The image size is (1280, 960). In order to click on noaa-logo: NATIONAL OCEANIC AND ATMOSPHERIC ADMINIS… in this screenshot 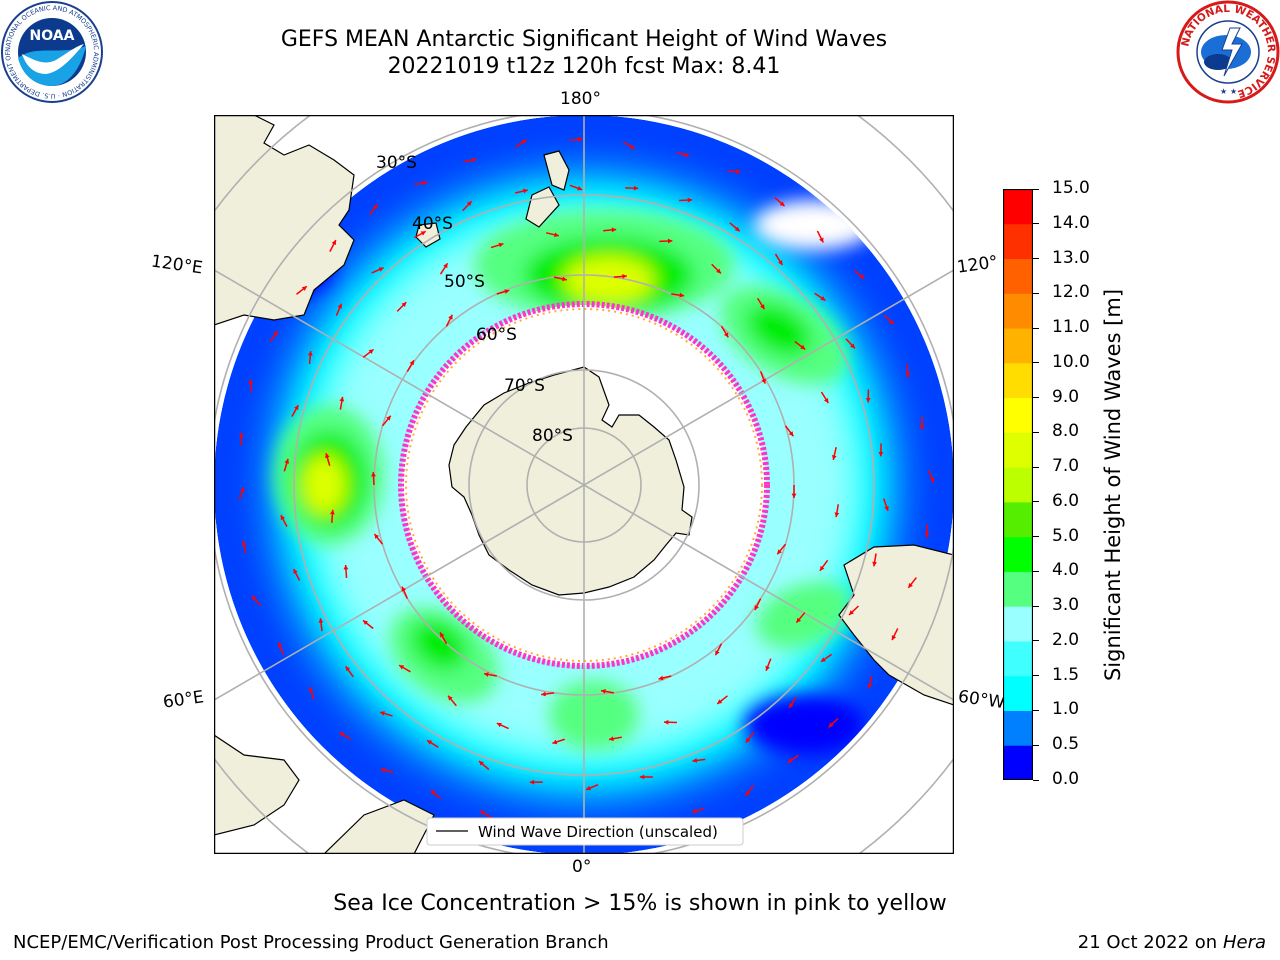, I will do `click(51, 51)`.